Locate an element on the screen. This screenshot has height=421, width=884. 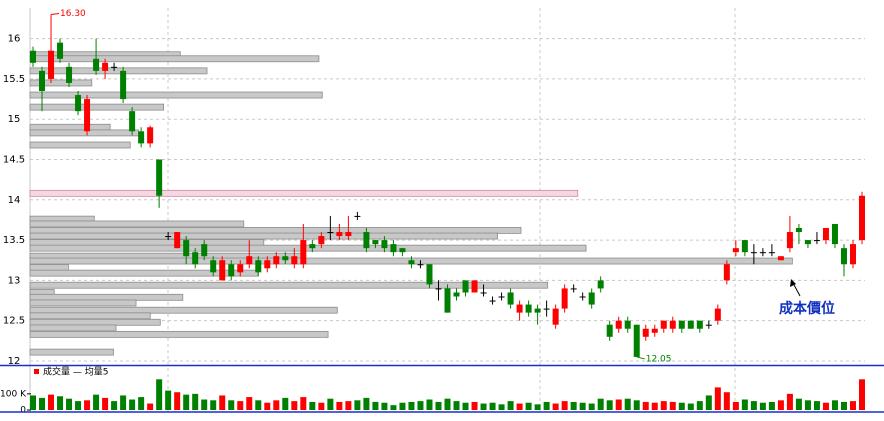
y-tick-label: 16 is located at coordinates (14, 39).